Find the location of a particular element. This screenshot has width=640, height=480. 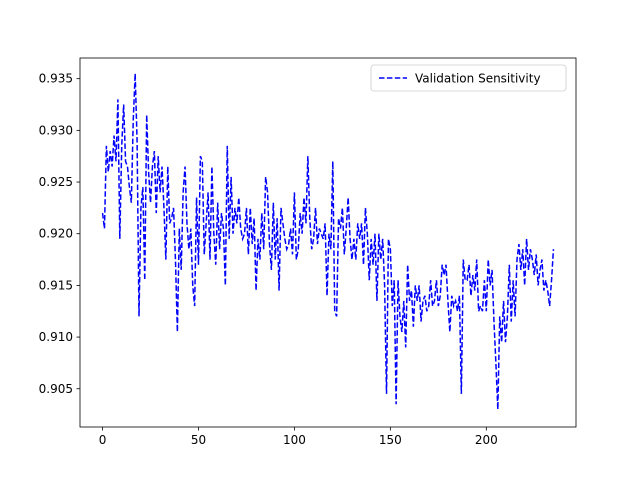

x-tick-label: 50 is located at coordinates (198, 440).